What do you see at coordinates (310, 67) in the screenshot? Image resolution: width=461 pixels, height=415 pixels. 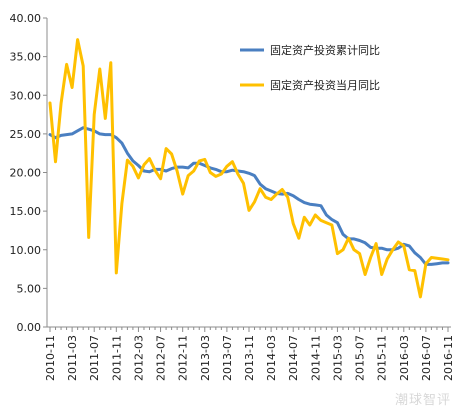 I see `legend: 固定资产投资累计同比 固定资产投资当月同比` at bounding box center [310, 67].